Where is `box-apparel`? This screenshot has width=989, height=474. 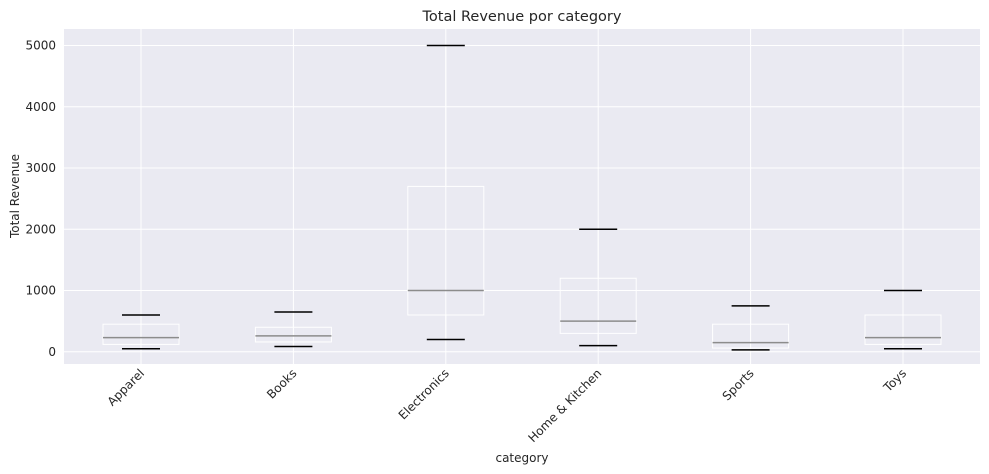 box-apparel is located at coordinates (141, 332).